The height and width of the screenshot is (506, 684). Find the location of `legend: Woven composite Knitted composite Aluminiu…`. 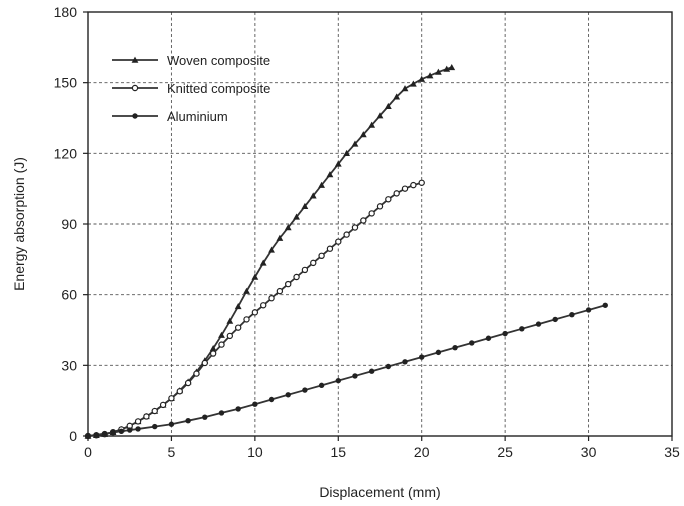

legend: Woven composite Knitted composite Aluminiu… is located at coordinates (191, 88).